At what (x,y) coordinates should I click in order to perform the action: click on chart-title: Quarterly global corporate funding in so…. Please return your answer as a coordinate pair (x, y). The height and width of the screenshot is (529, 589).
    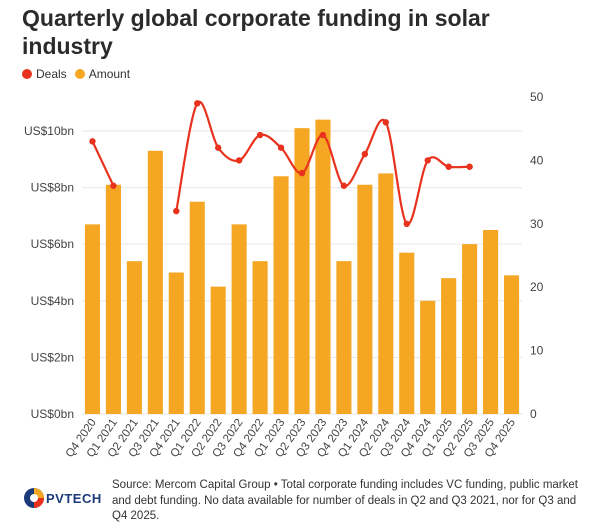
    Looking at the image, I should click on (256, 32).